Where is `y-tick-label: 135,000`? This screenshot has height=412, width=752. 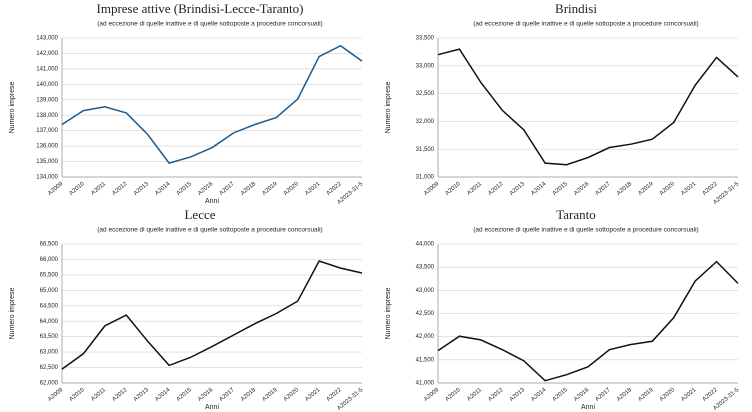 y-tick-label: 135,000 is located at coordinates (47, 162).